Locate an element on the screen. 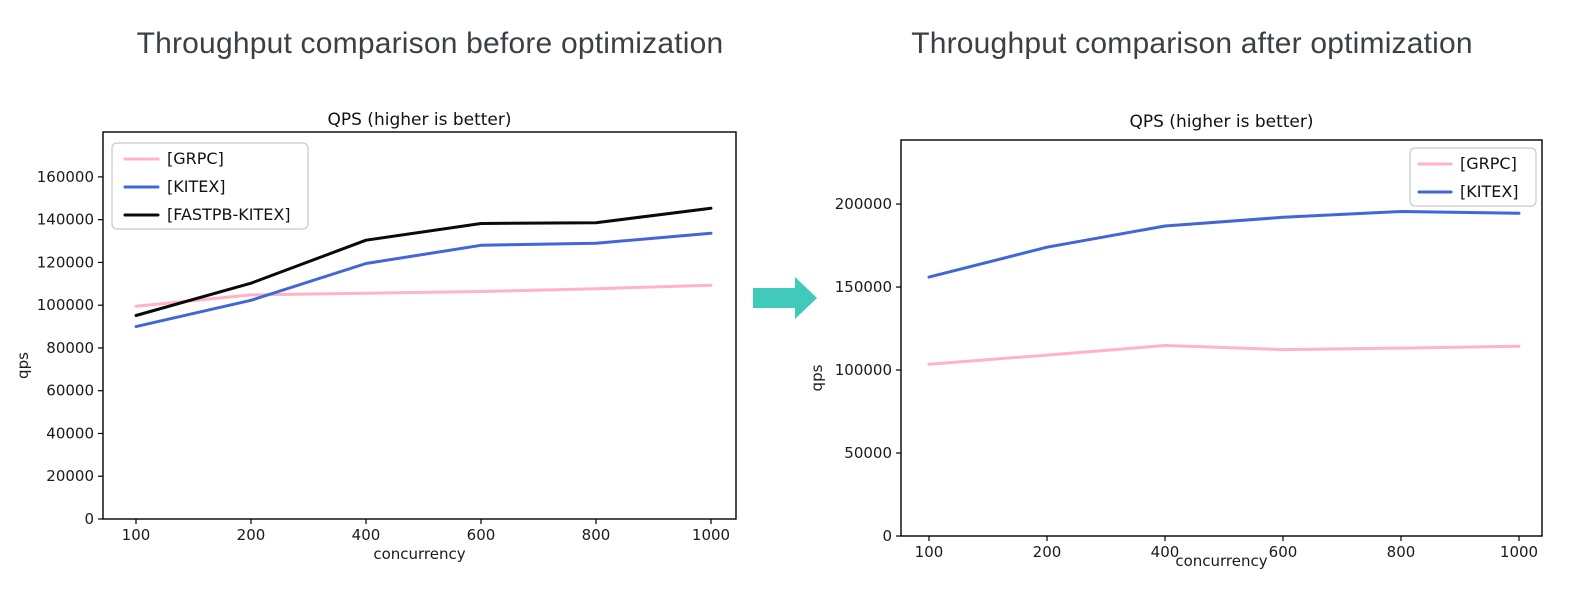  after-y-axis-label: qps is located at coordinates (817, 377).